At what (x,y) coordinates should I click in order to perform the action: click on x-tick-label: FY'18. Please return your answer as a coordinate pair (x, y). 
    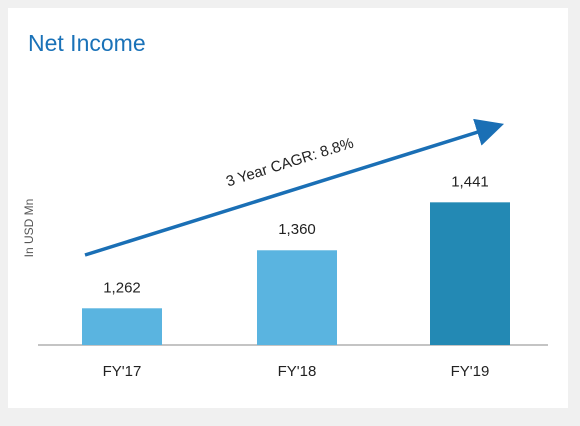
    Looking at the image, I should click on (297, 371).